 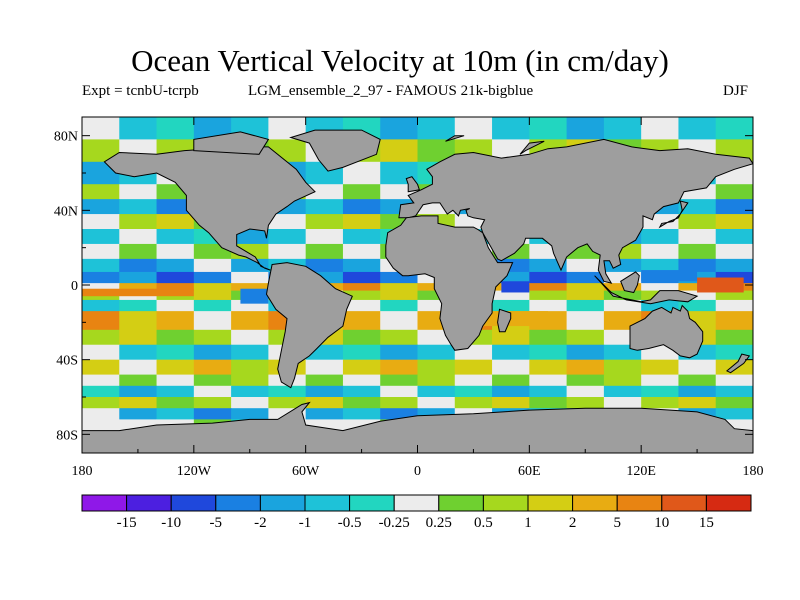 I want to click on lon-tick-label: 120W, so click(x=194, y=471).